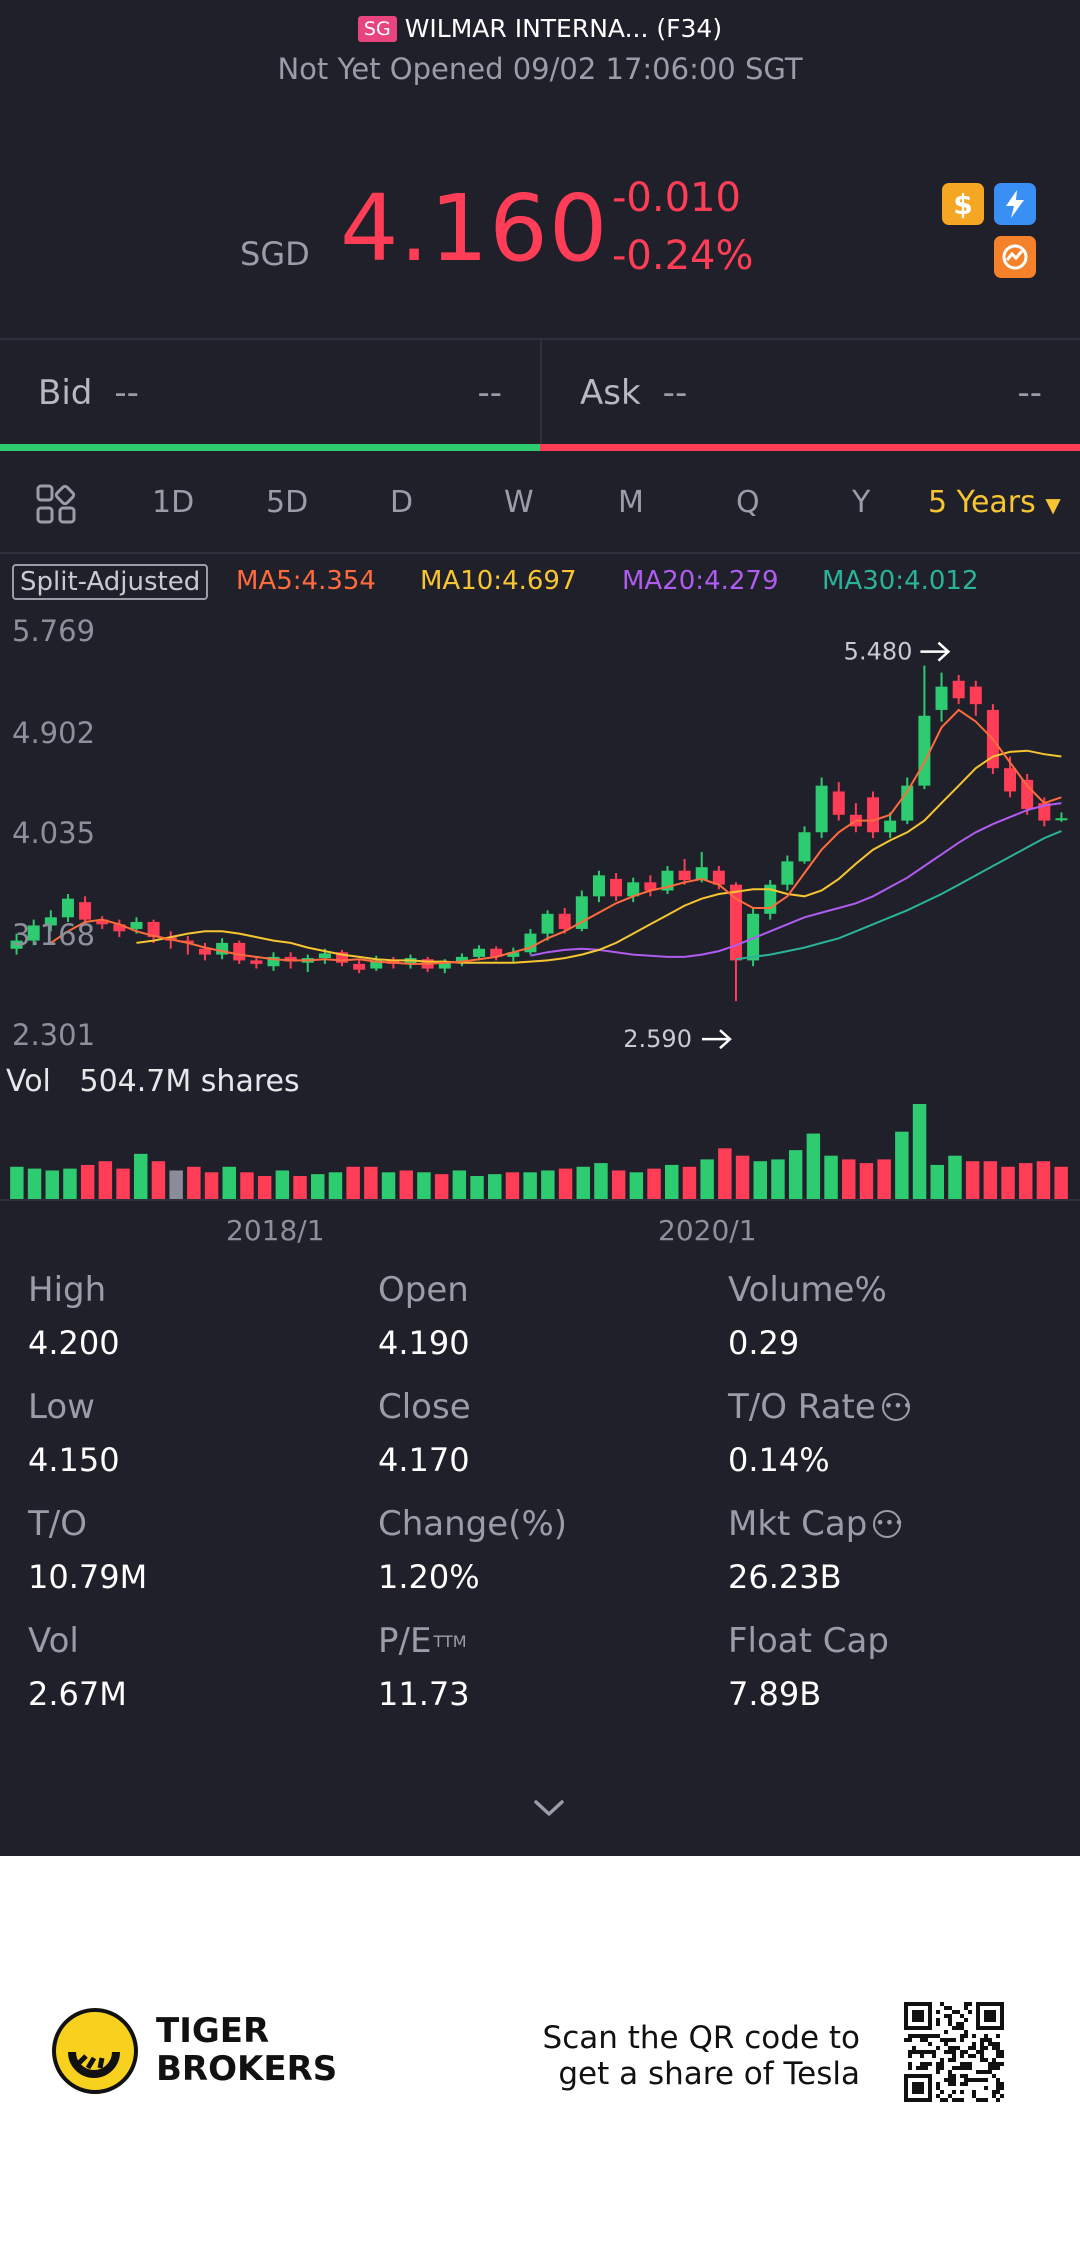 Image resolution: width=1080 pixels, height=2248 pixels. I want to click on dollar-icon: $, so click(963, 204).